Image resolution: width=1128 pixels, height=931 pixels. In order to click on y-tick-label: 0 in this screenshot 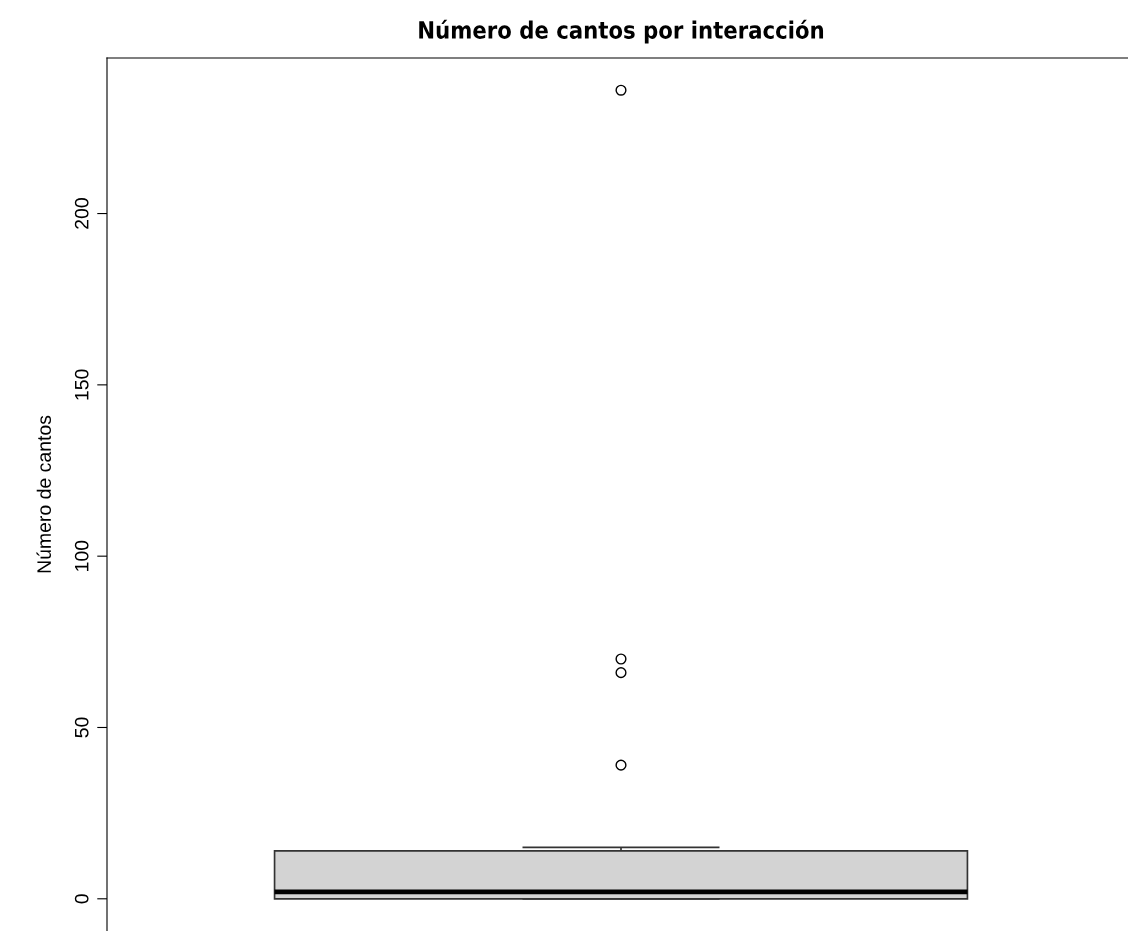, I will do `click(81, 899)`.